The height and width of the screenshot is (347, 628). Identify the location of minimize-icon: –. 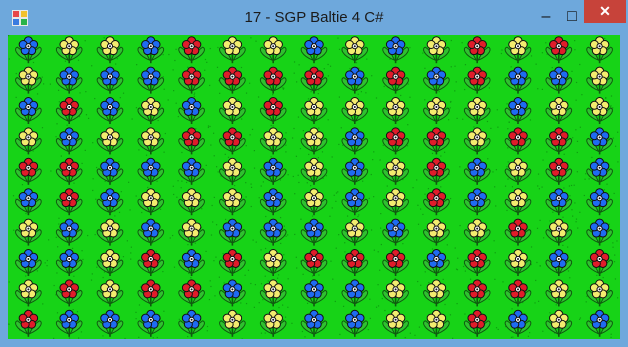
(546, 16).